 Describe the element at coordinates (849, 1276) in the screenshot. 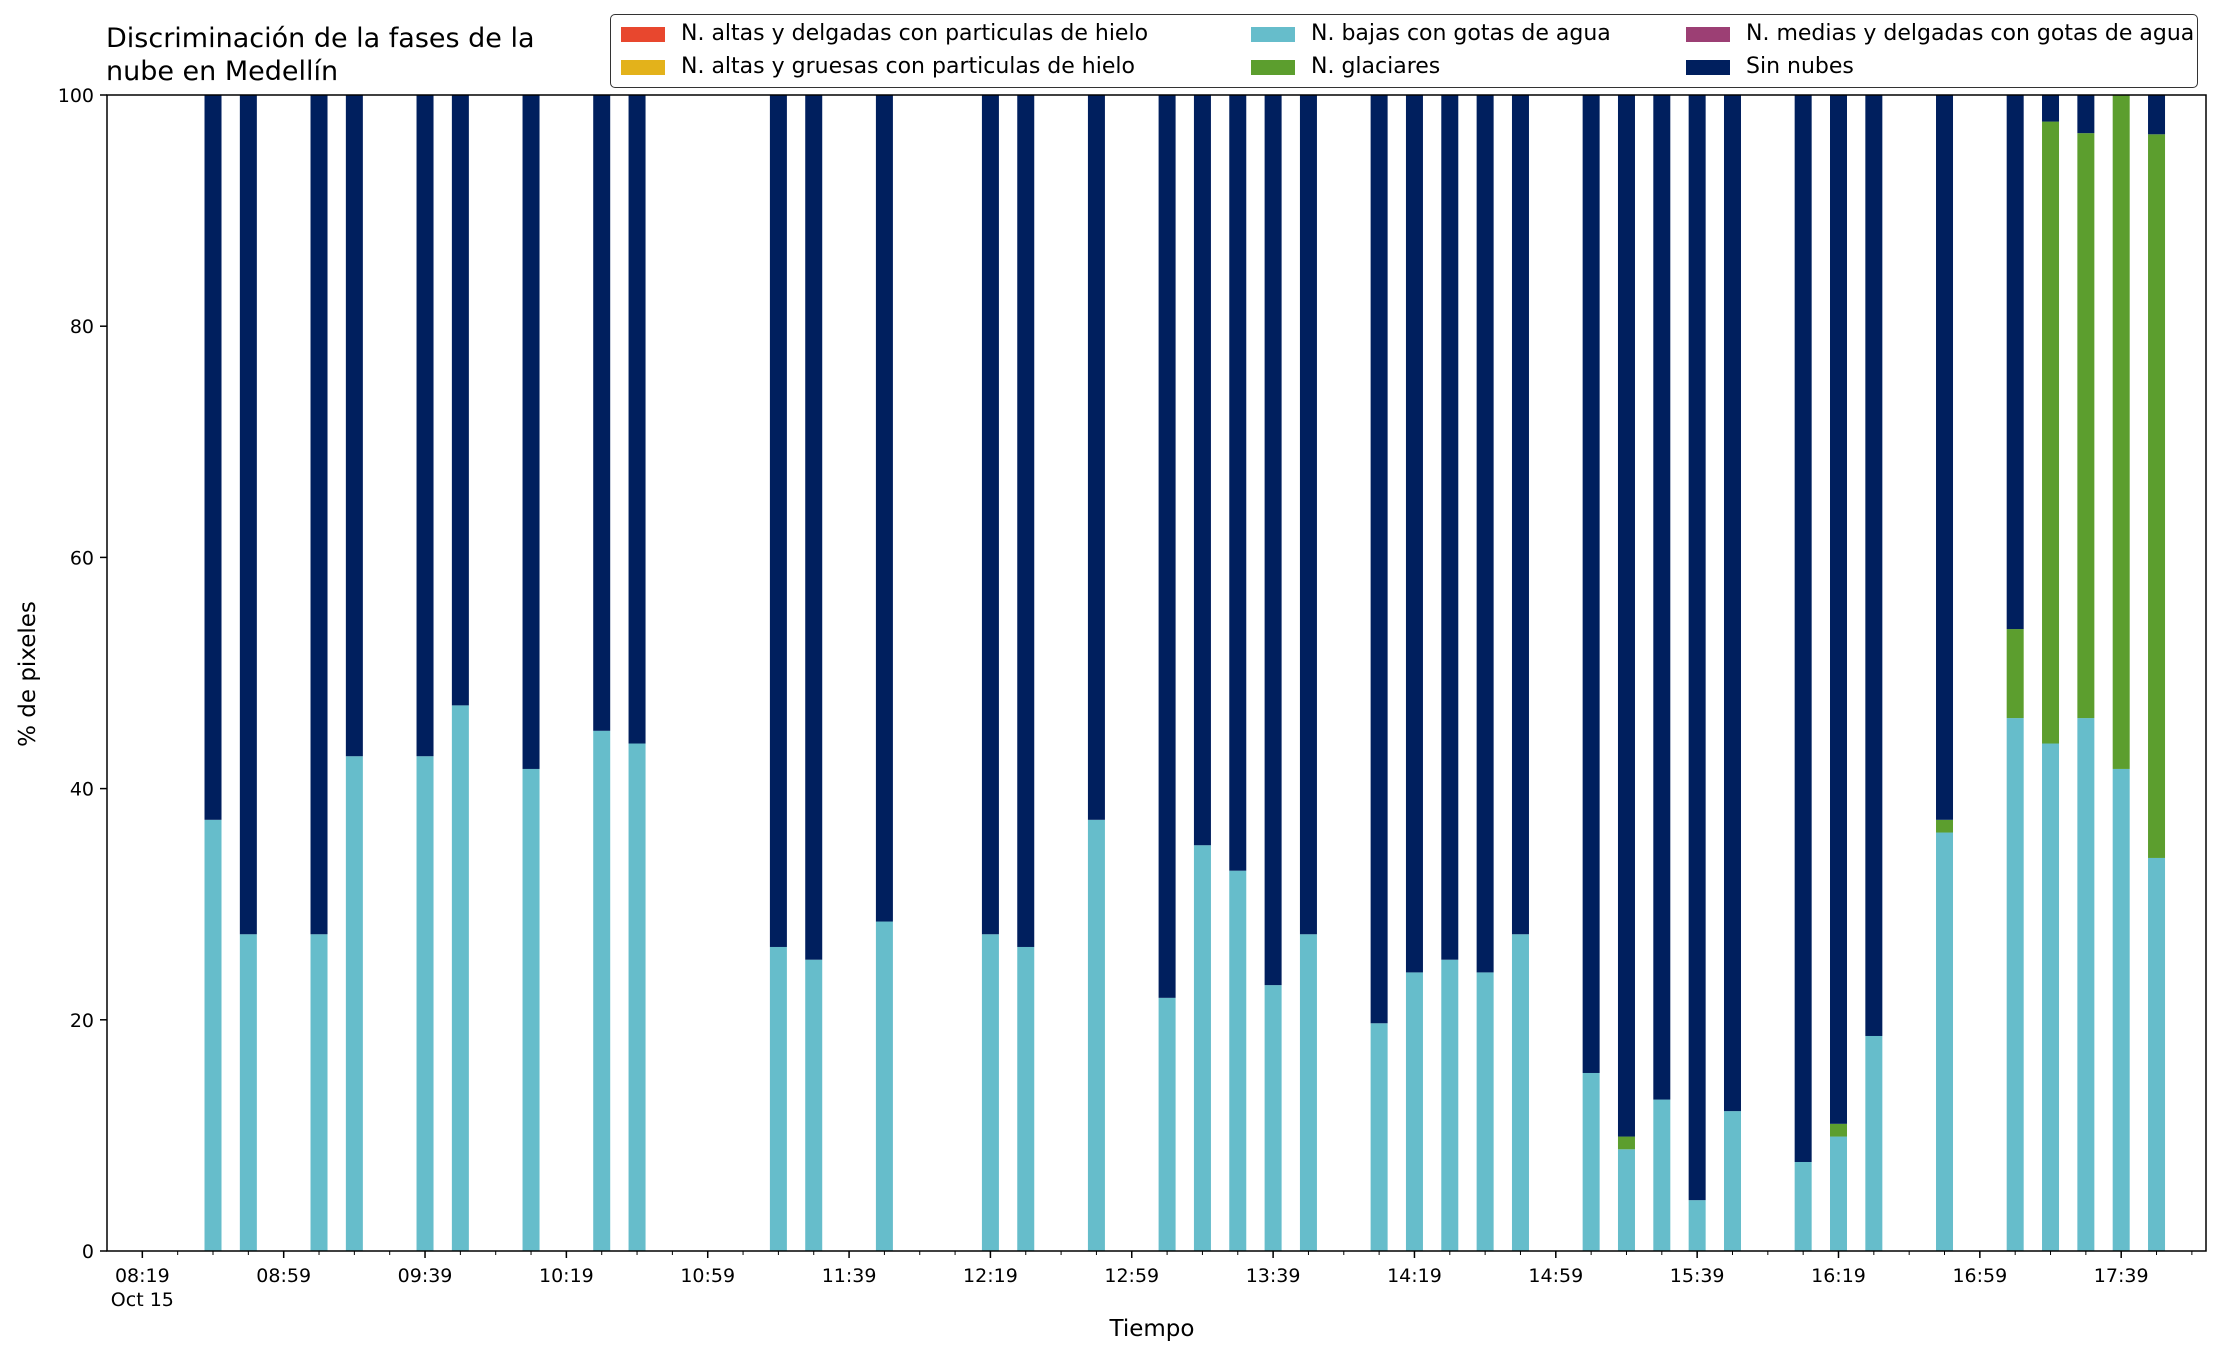

I see `x-tick-label: 11:39` at that location.